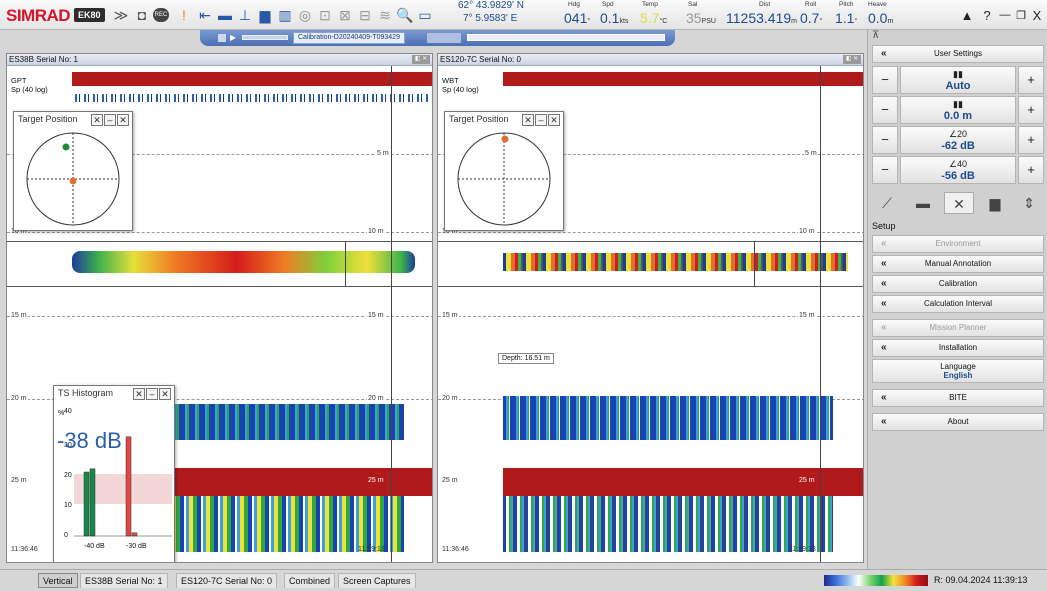  I want to click on bar-chart-icon: ▥, so click(285, 14).